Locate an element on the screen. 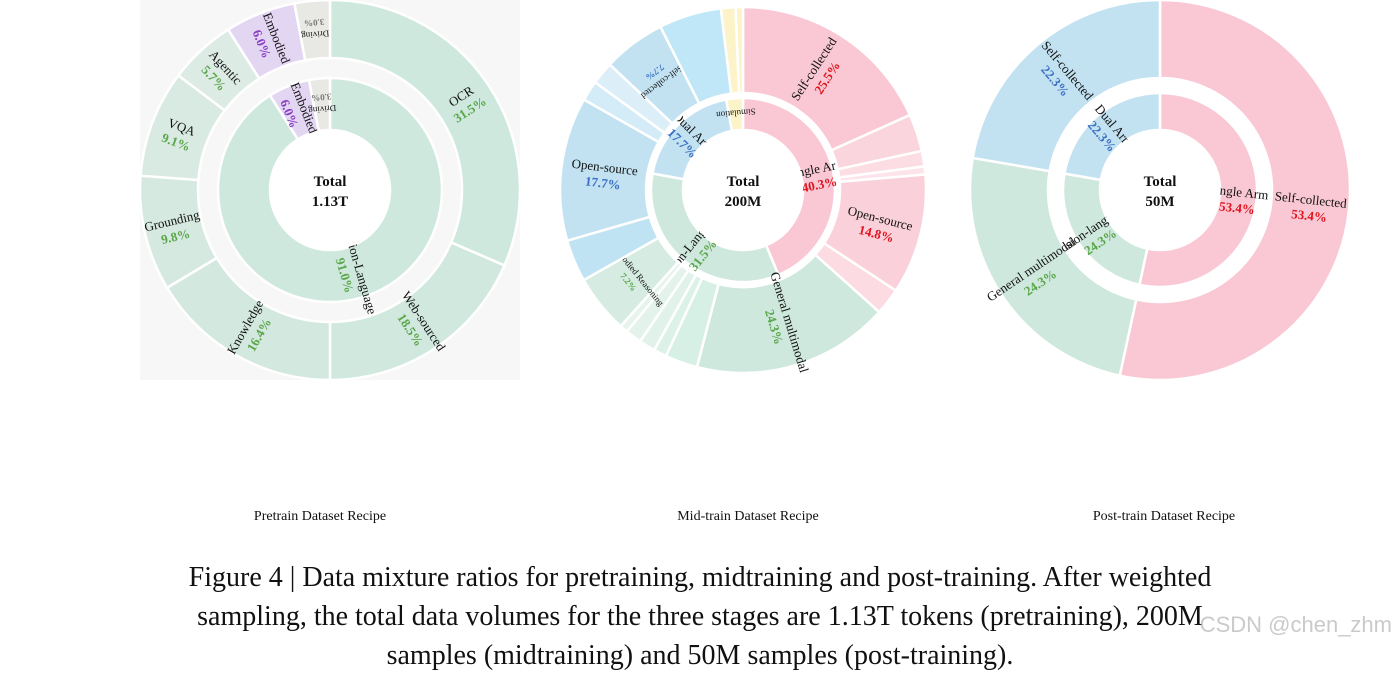  center-total-value: 200M is located at coordinates (743, 202).